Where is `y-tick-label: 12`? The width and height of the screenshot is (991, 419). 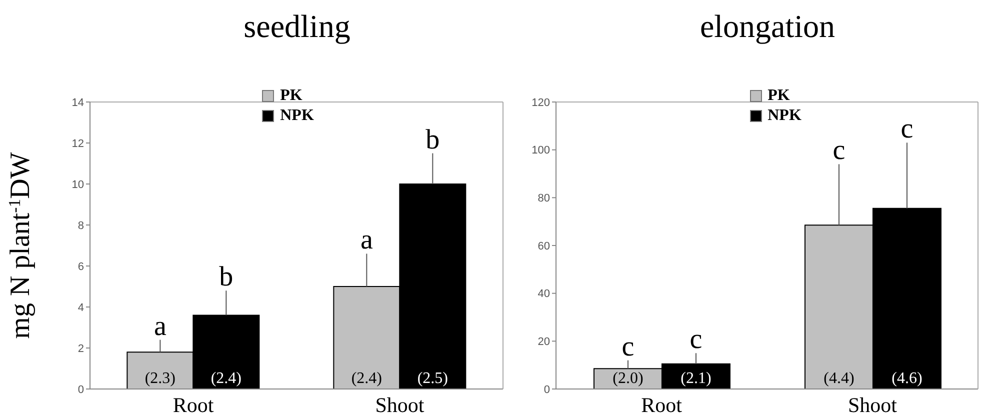
y-tick-label: 12 is located at coordinates (78, 144).